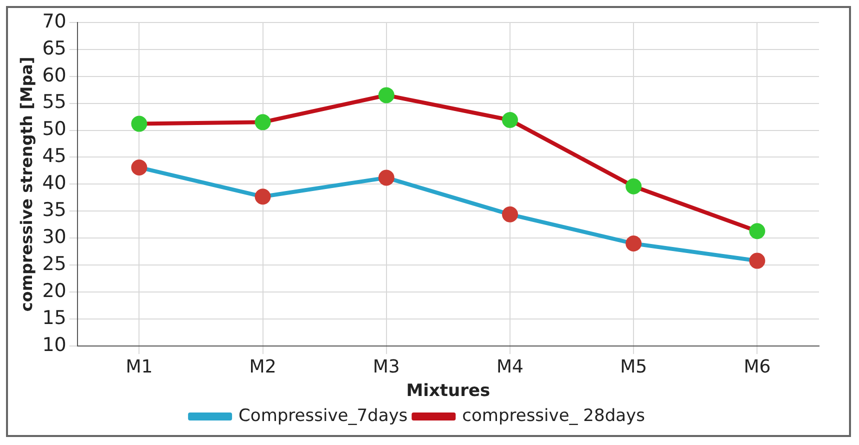  What do you see at coordinates (54, 345) in the screenshot?
I see `y-tick-label: 10` at bounding box center [54, 345].